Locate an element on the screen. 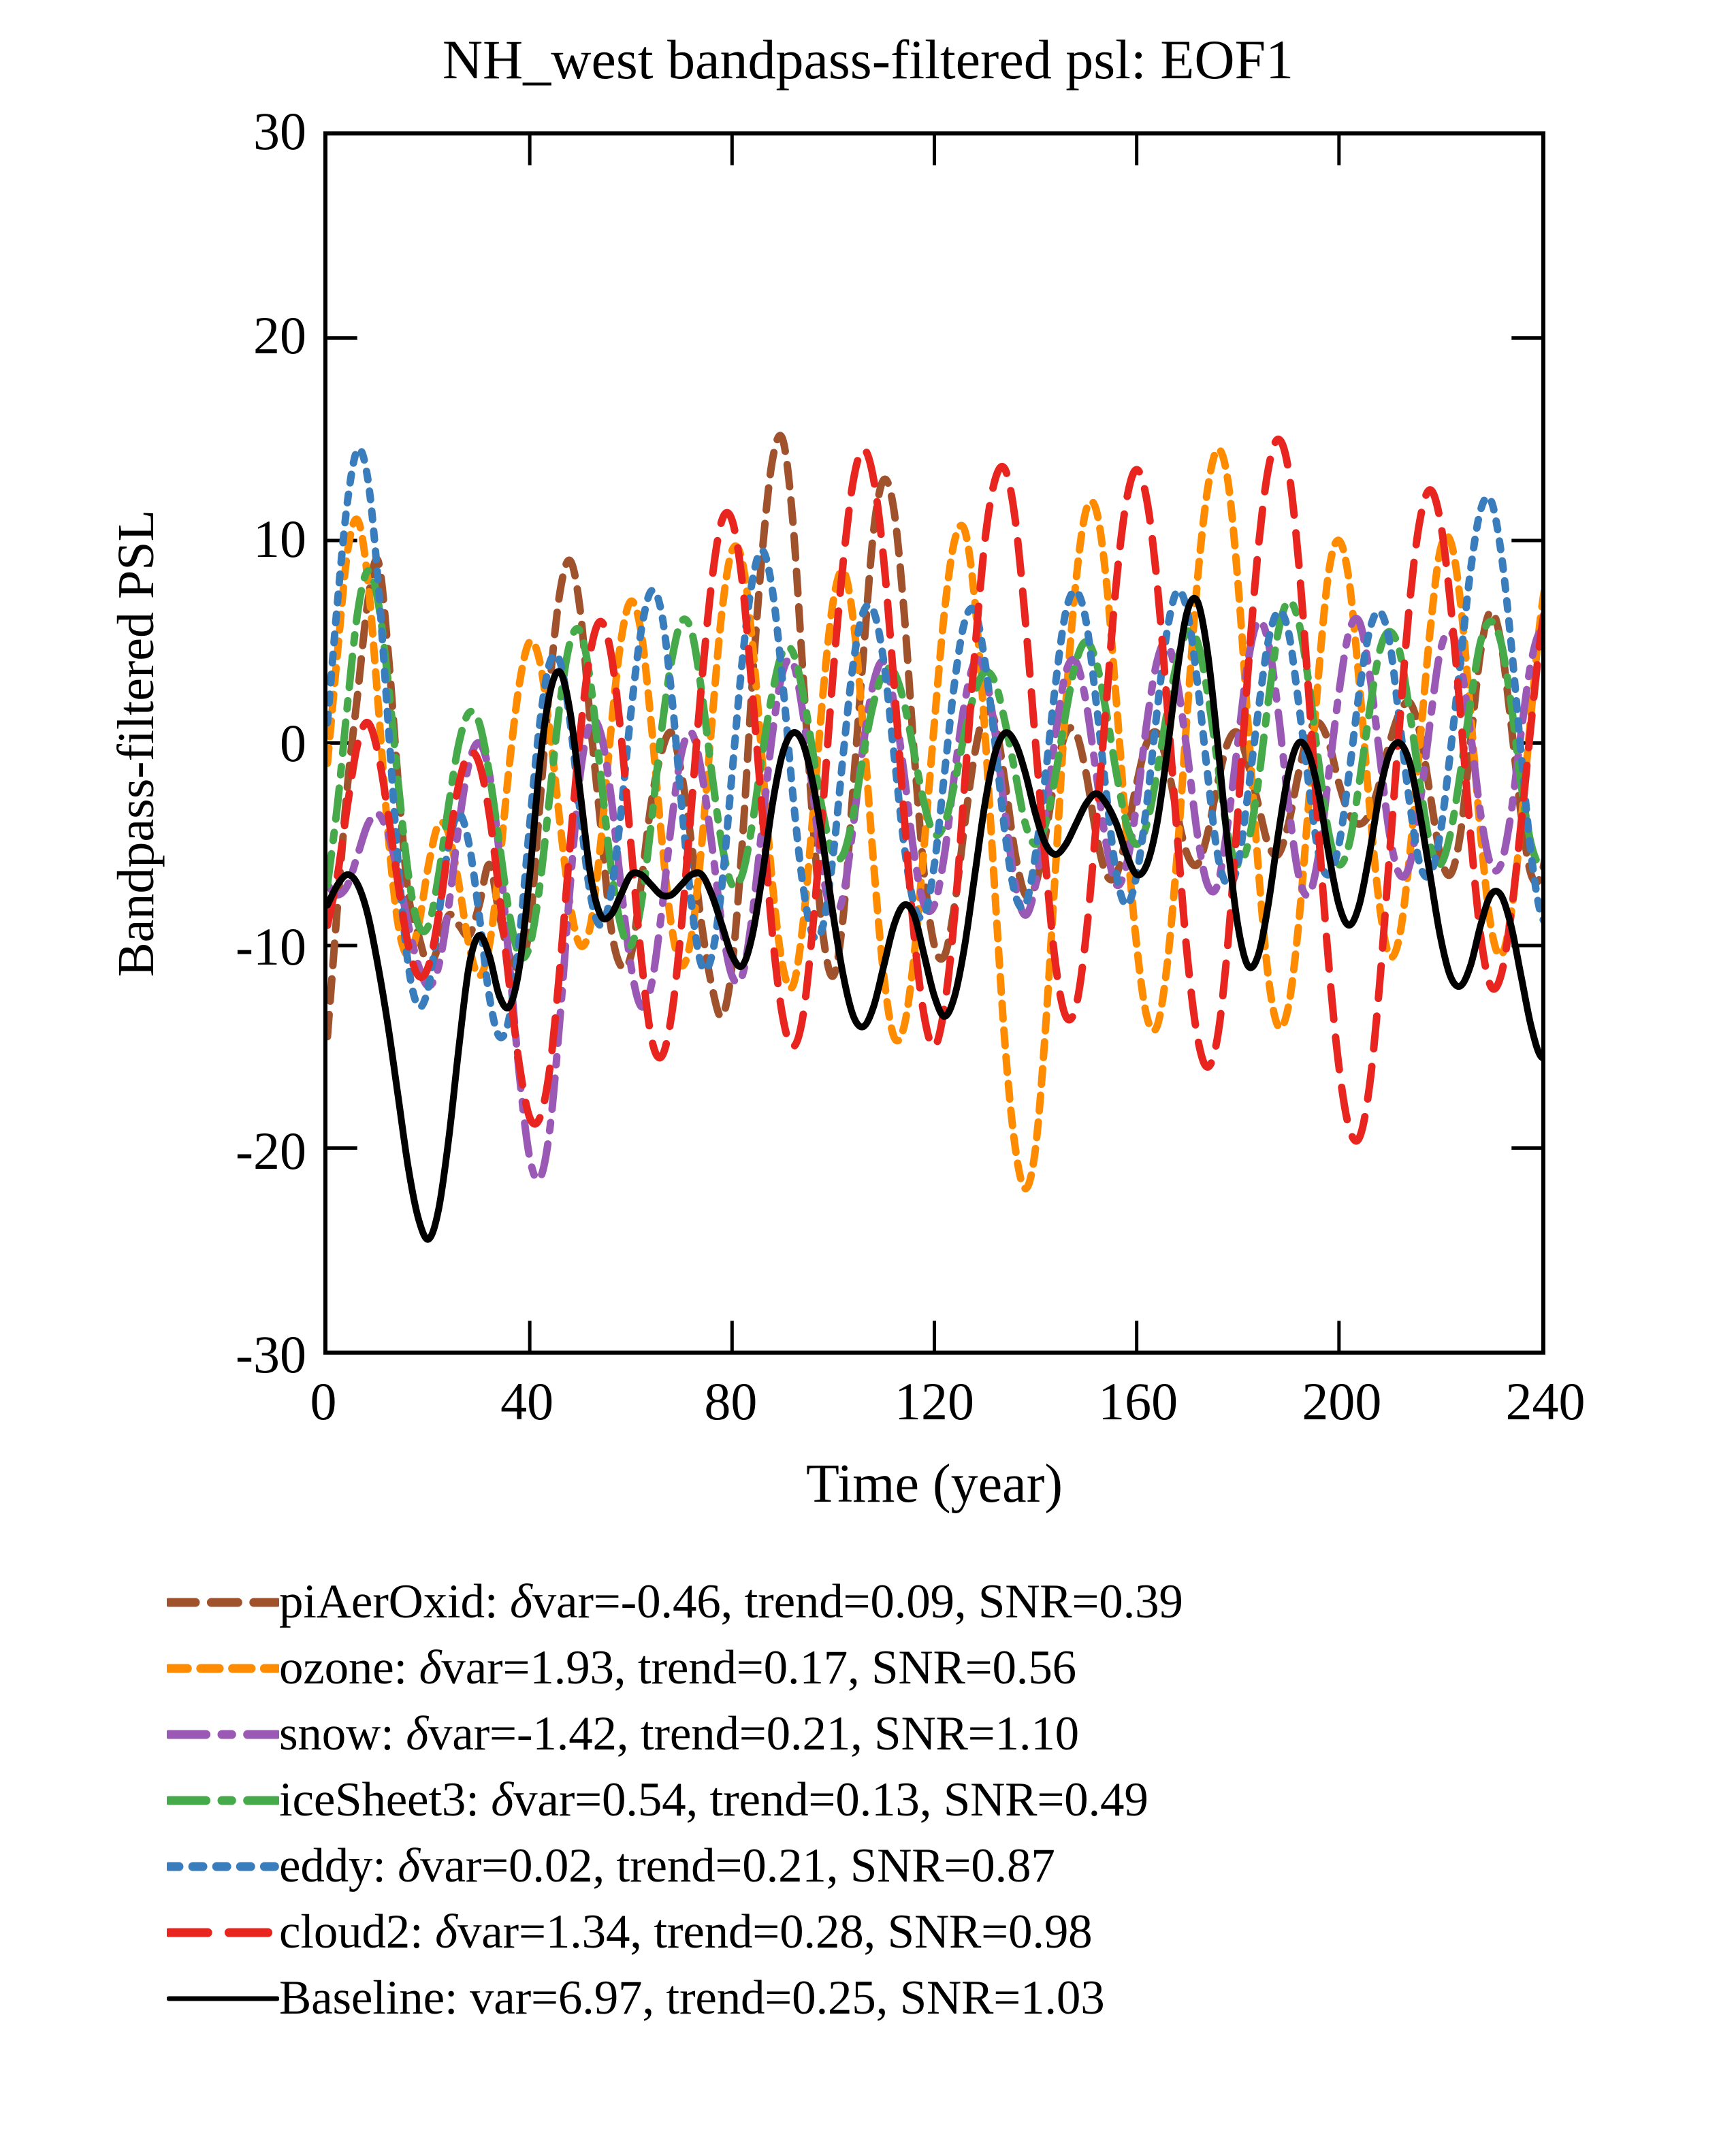  legend-item-snow: snow: δvar=-1.42, trend=0.21, SNR=1.10 is located at coordinates (881, 1734).